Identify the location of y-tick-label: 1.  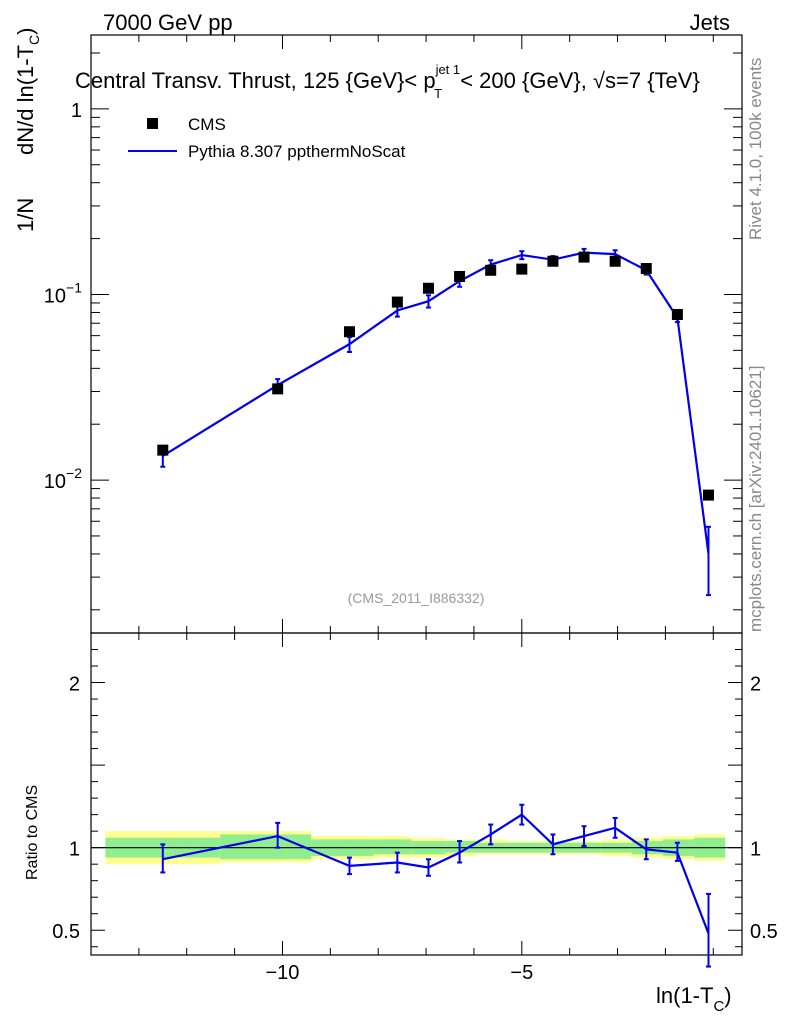
(76, 111).